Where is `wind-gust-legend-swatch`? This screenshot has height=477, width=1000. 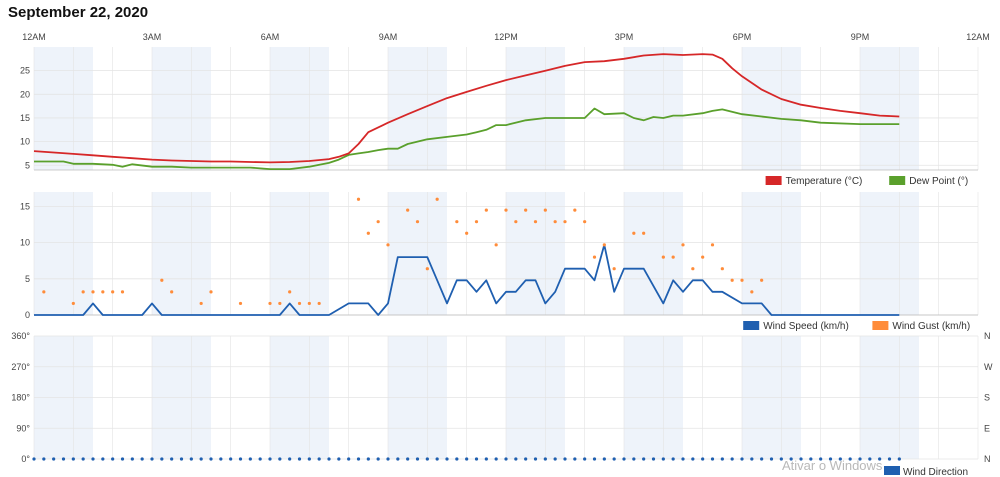
wind-gust-legend-swatch is located at coordinates (880, 325).